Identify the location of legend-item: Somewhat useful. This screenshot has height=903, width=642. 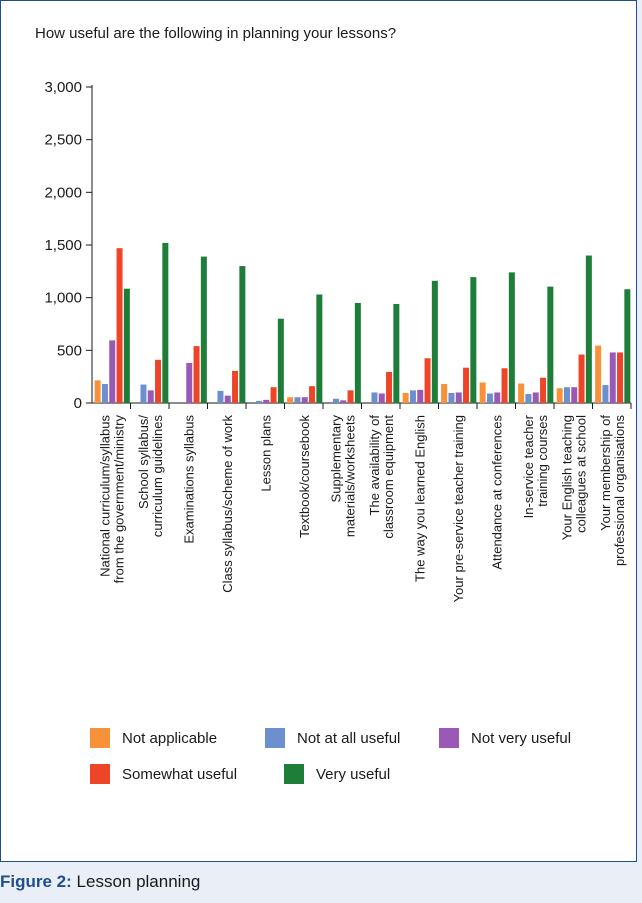
(163, 774).